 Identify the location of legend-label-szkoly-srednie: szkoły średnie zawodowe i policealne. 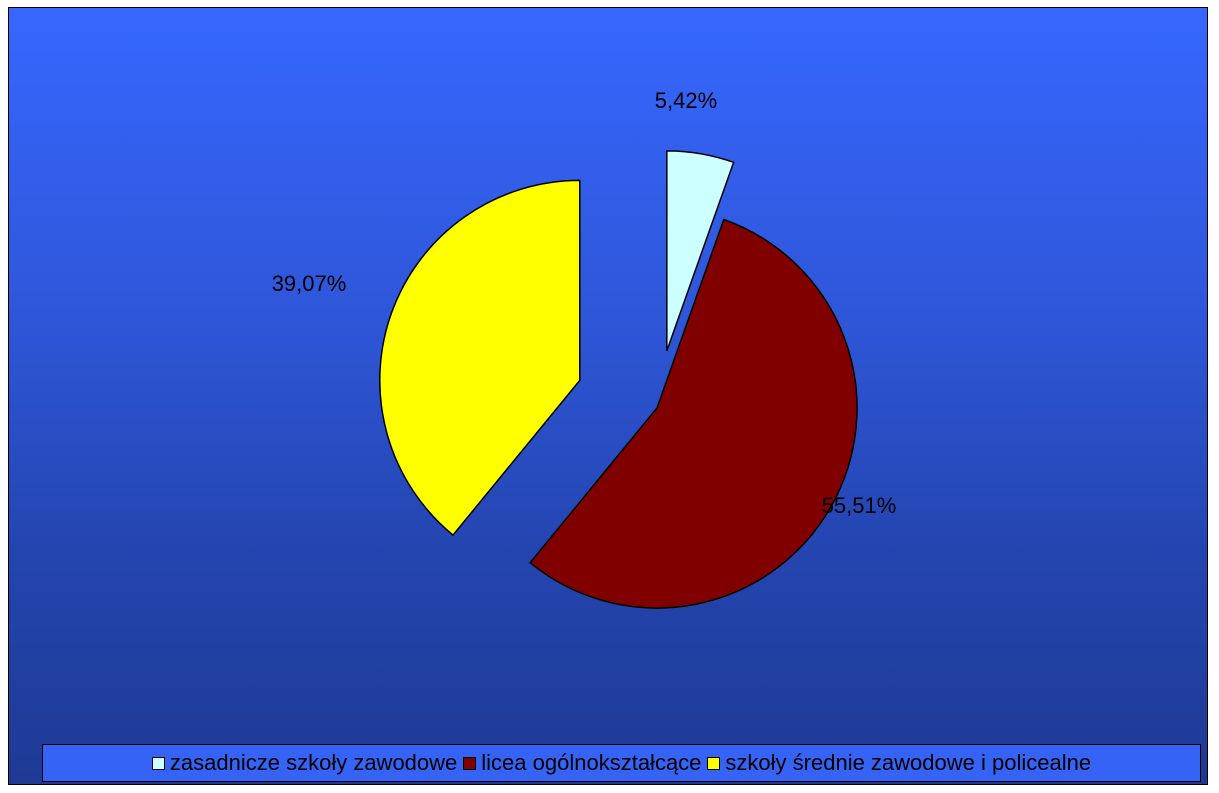
(908, 762).